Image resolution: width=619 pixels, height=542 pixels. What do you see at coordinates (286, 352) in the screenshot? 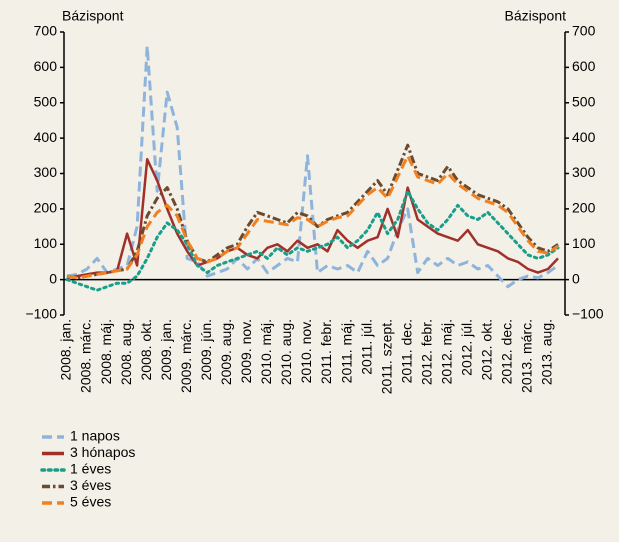
I see `x-tick-label: 2010. aug.` at bounding box center [286, 352].